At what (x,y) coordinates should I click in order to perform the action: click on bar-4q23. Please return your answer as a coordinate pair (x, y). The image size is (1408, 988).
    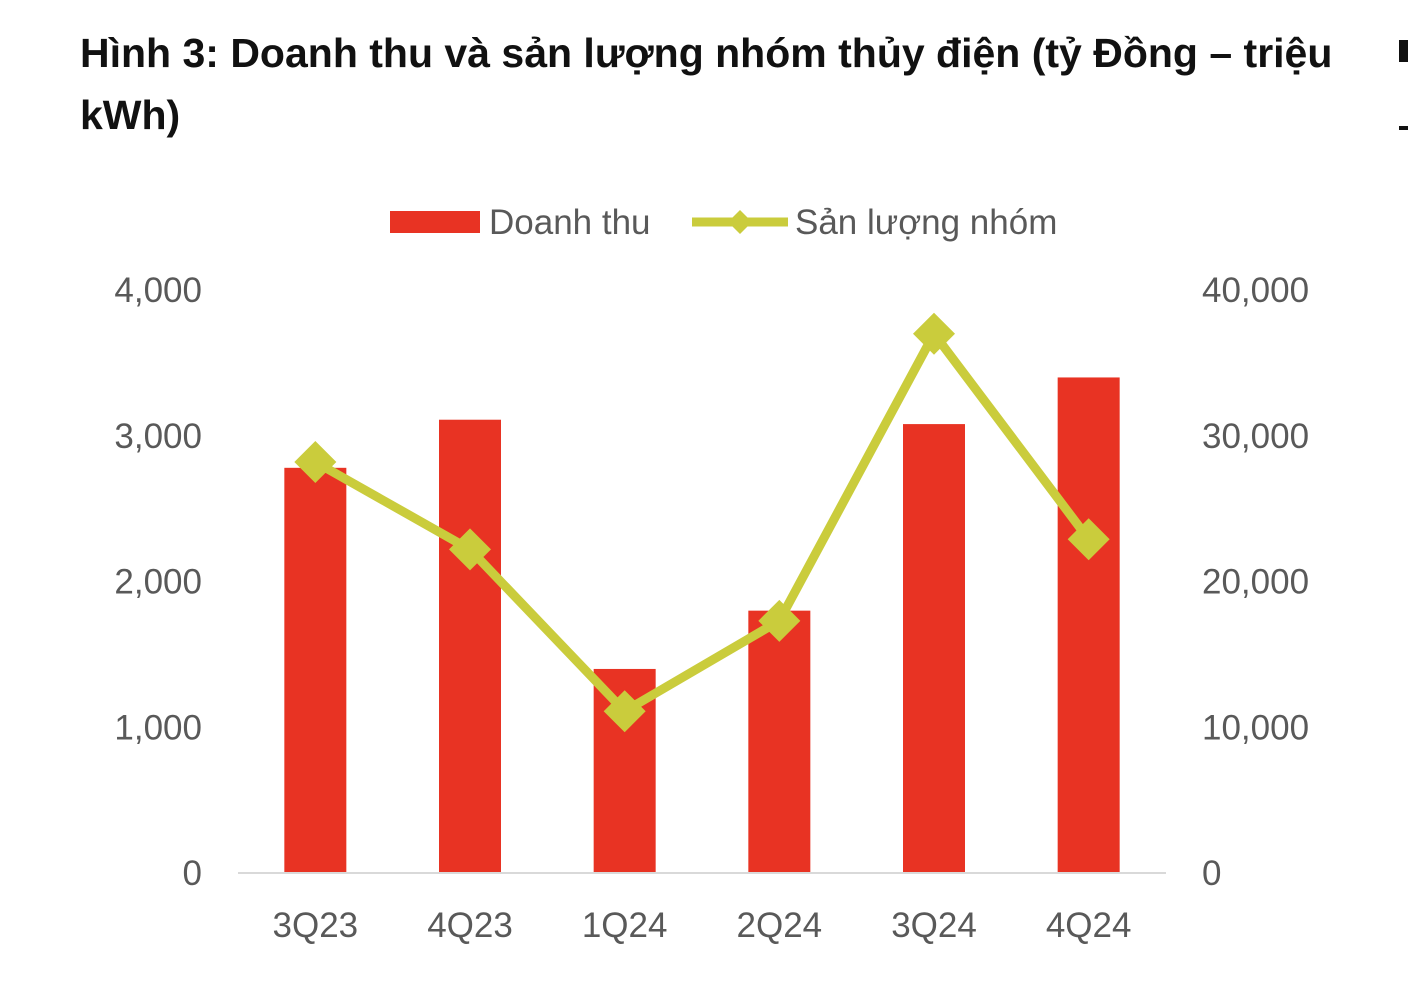
    Looking at the image, I should click on (470, 646).